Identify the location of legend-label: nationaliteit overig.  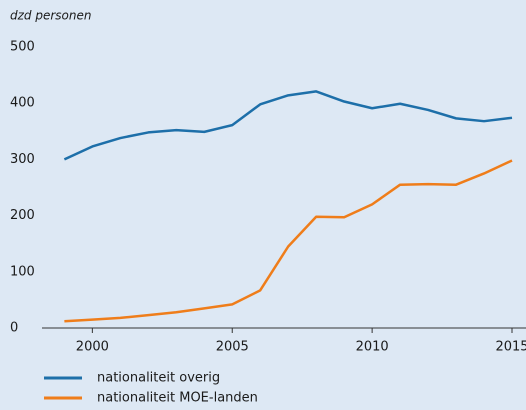
(158, 378).